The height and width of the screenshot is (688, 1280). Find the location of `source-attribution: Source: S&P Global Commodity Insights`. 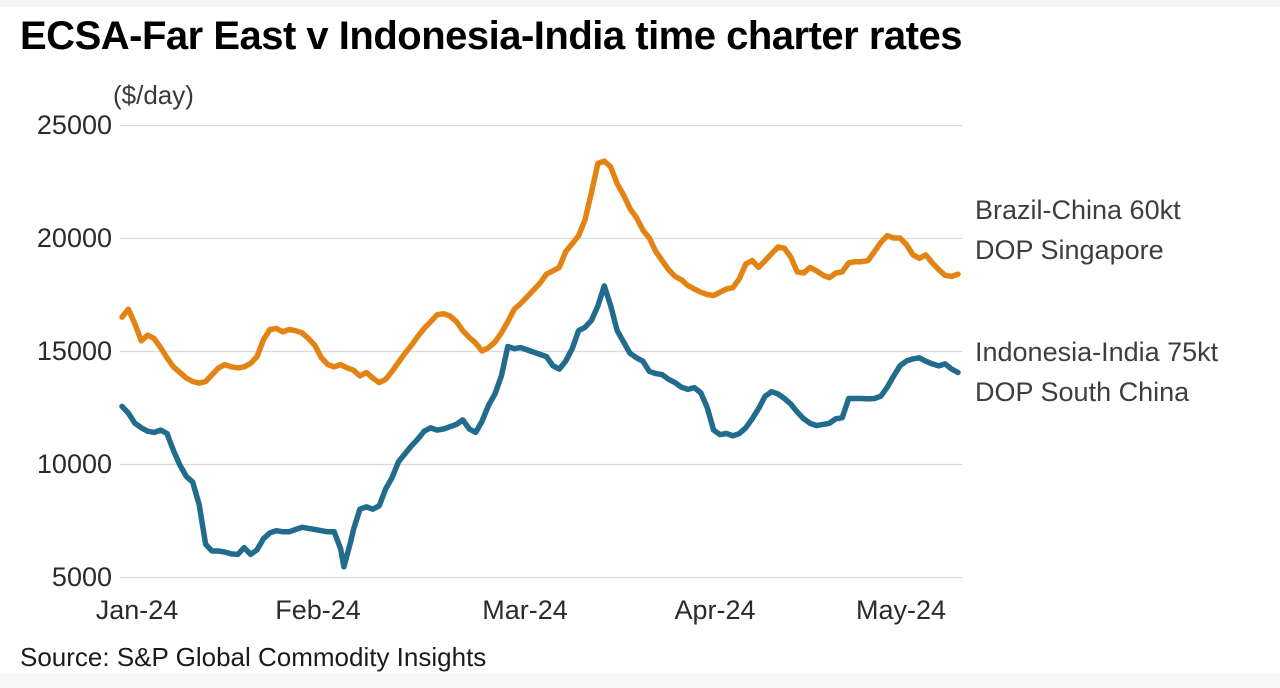

source-attribution: Source: S&P Global Commodity Insights is located at coordinates (253, 657).